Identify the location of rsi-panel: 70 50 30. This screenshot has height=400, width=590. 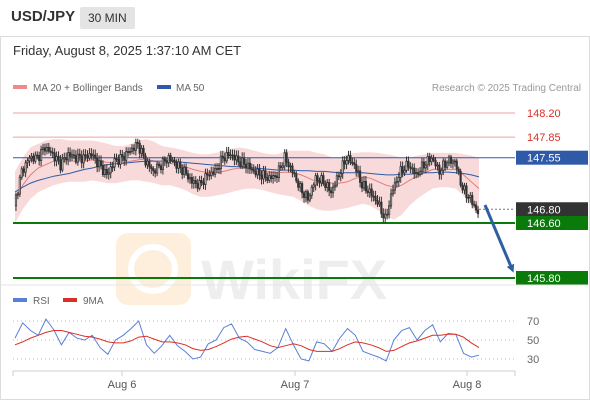
(276, 341).